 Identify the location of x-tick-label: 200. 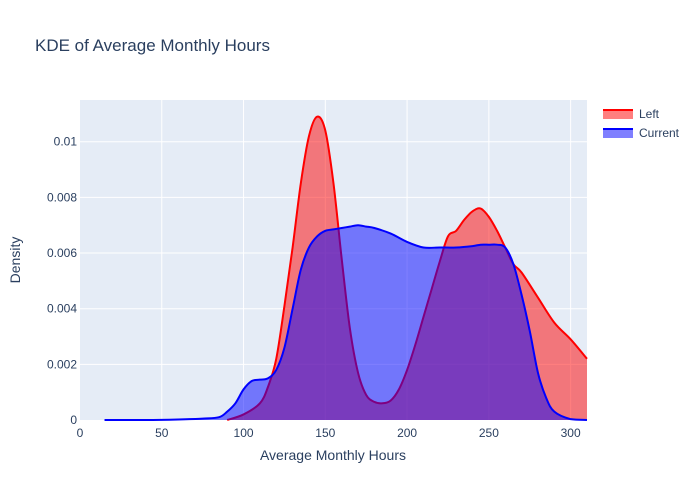
(407, 433).